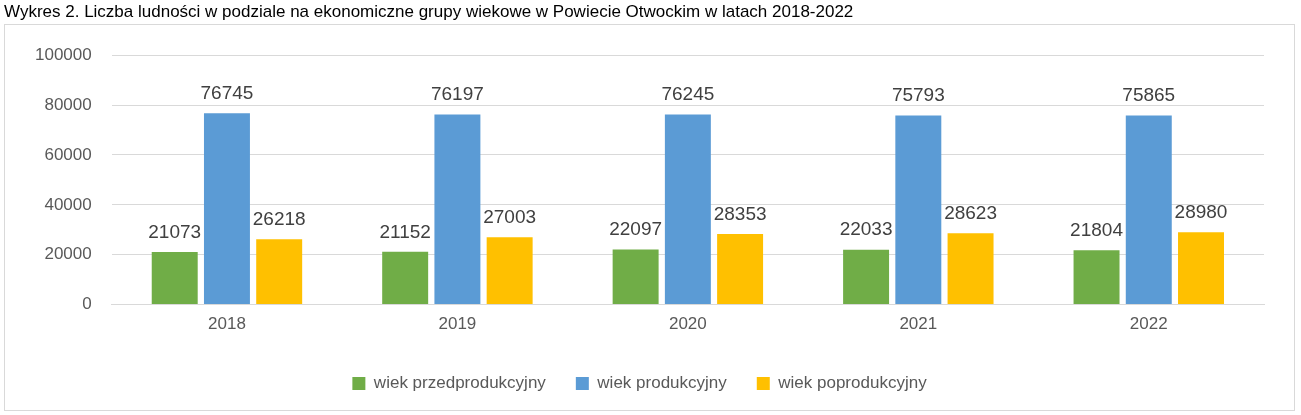 The image size is (1301, 415). I want to click on data-label: 76197, so click(457, 94).